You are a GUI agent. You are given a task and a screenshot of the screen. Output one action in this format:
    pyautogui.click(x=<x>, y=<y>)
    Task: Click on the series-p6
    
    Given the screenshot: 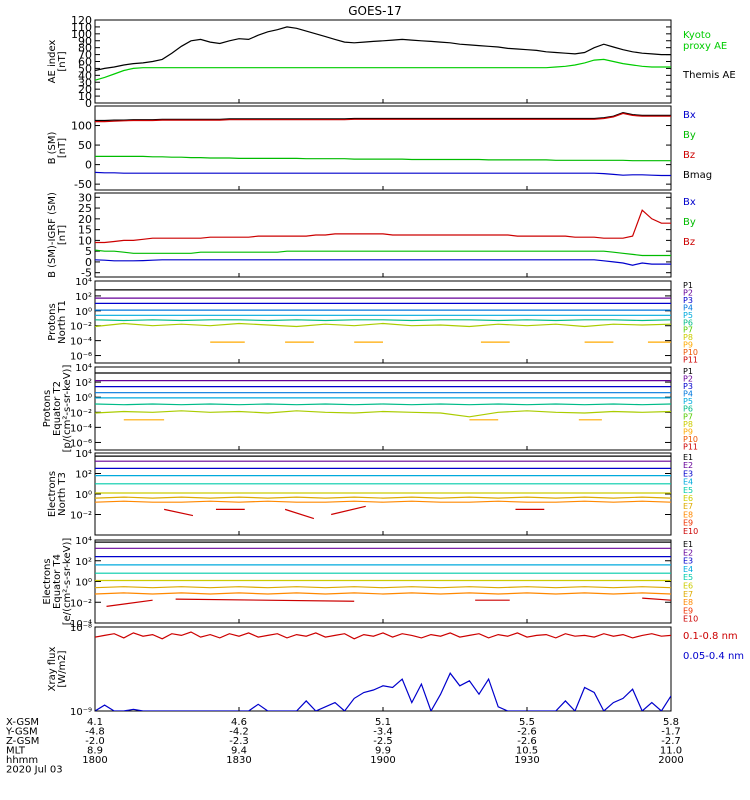 What is the action you would take?
    pyautogui.click(x=383, y=320)
    